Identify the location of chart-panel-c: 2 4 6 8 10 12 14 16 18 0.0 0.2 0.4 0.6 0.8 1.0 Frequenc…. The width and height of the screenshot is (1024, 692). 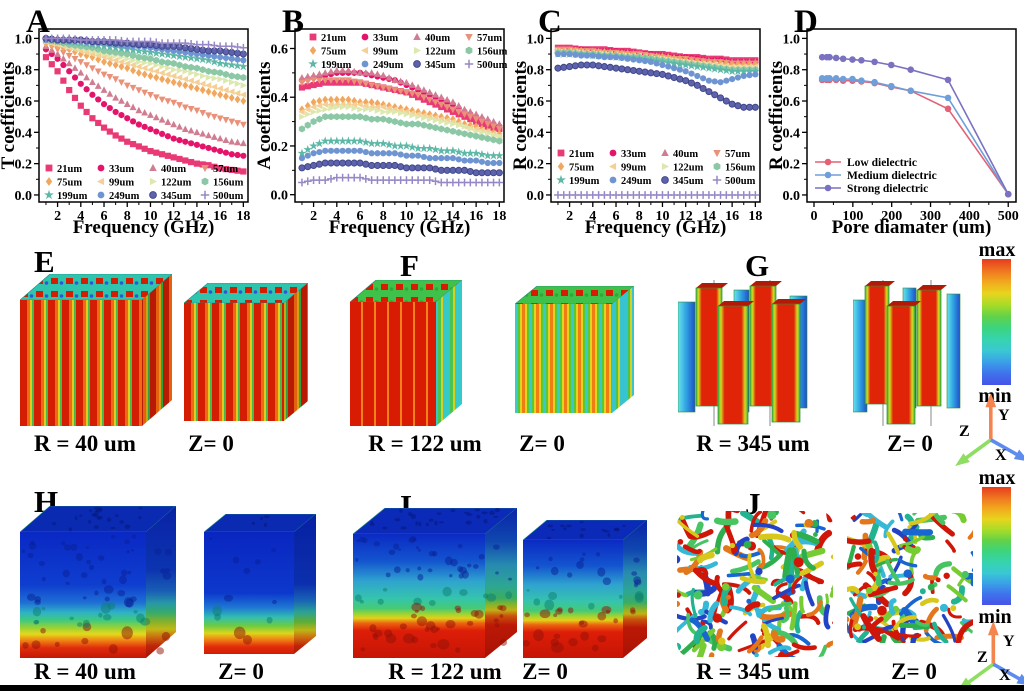
(639, 122).